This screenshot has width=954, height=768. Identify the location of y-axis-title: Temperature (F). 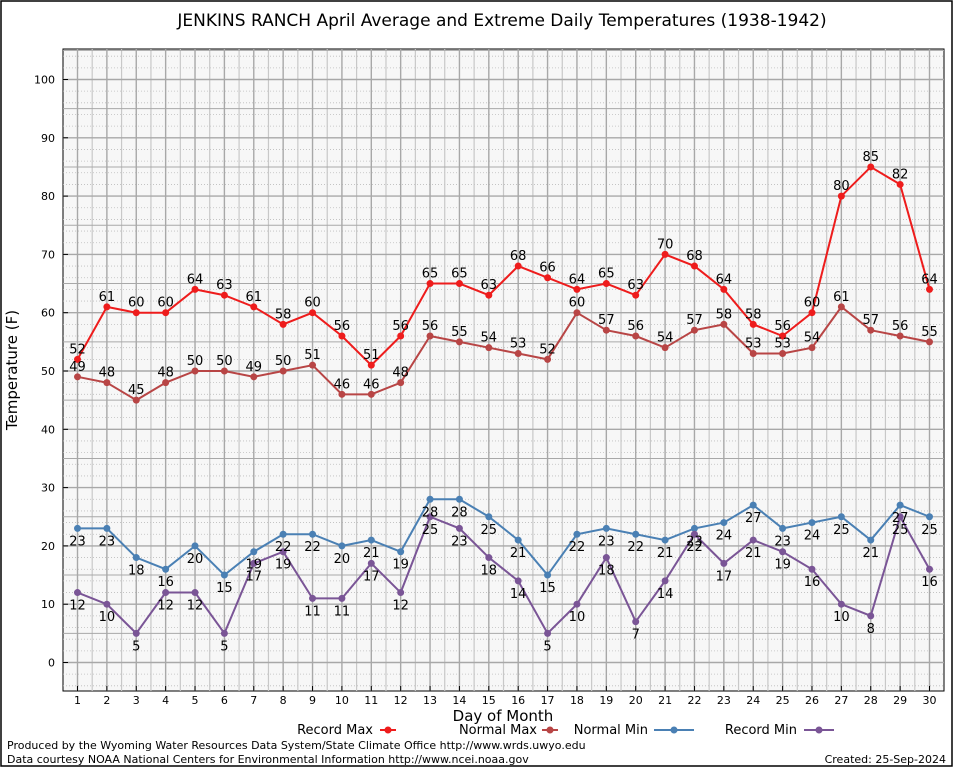
(12, 370).